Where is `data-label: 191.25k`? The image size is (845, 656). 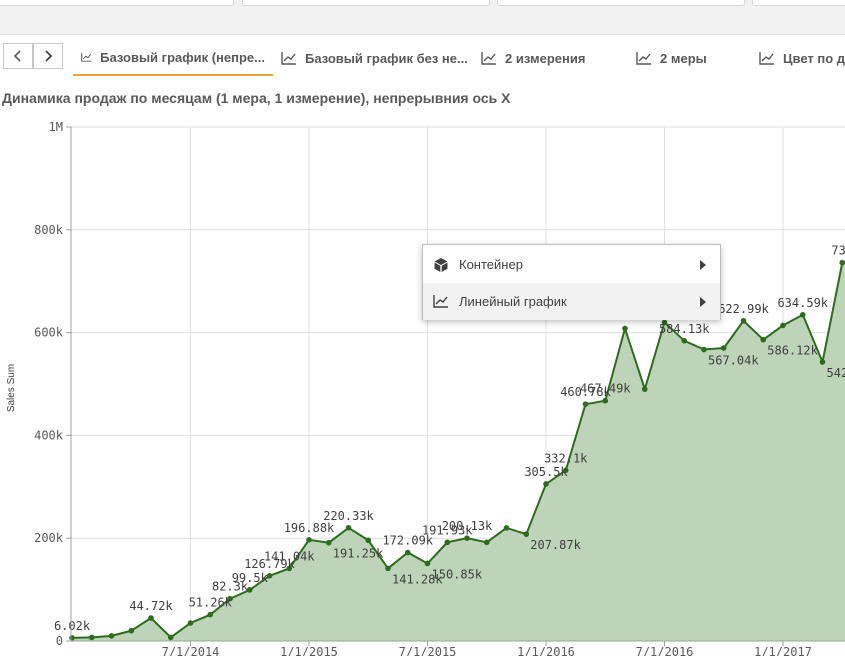 data-label: 191.25k is located at coordinates (358, 554).